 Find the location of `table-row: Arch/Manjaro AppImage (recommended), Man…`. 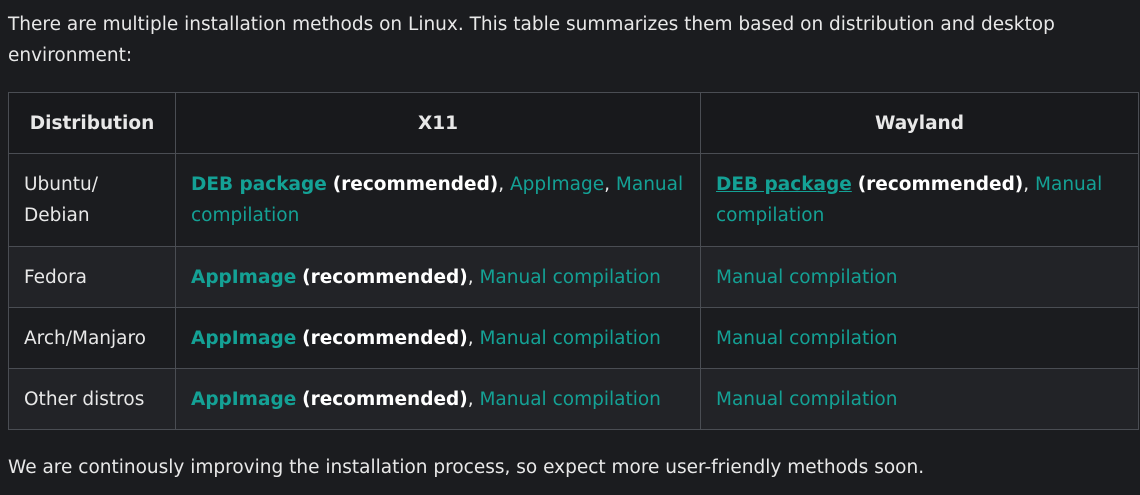

table-row: Arch/Manjaro AppImage (recommended), Man… is located at coordinates (573, 338).